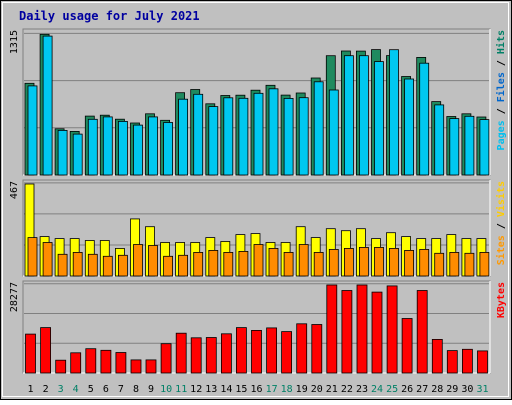  I want to click on x-tick-label: 4, so click(76, 389).